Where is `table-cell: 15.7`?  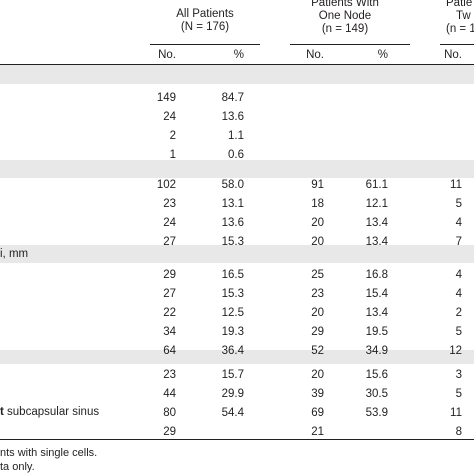
table-cell: 15.7 is located at coordinates (232, 375).